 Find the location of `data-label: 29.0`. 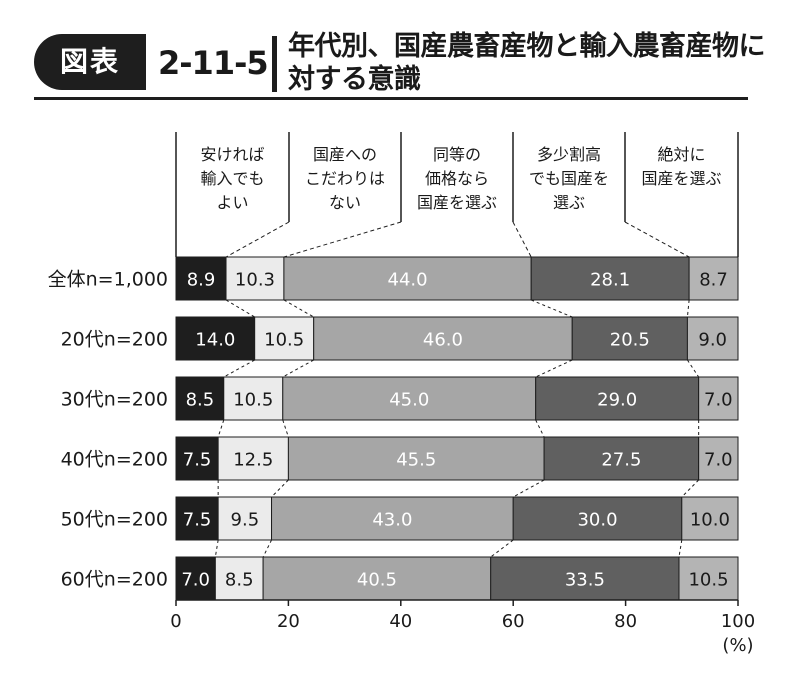

data-label: 29.0 is located at coordinates (617, 400).